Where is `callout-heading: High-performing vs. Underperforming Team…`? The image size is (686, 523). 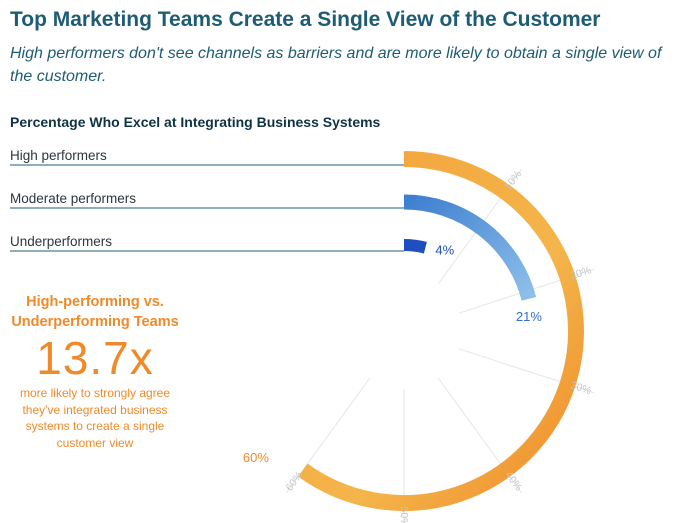 callout-heading: High-performing vs. Underperforming Team… is located at coordinates (95, 312).